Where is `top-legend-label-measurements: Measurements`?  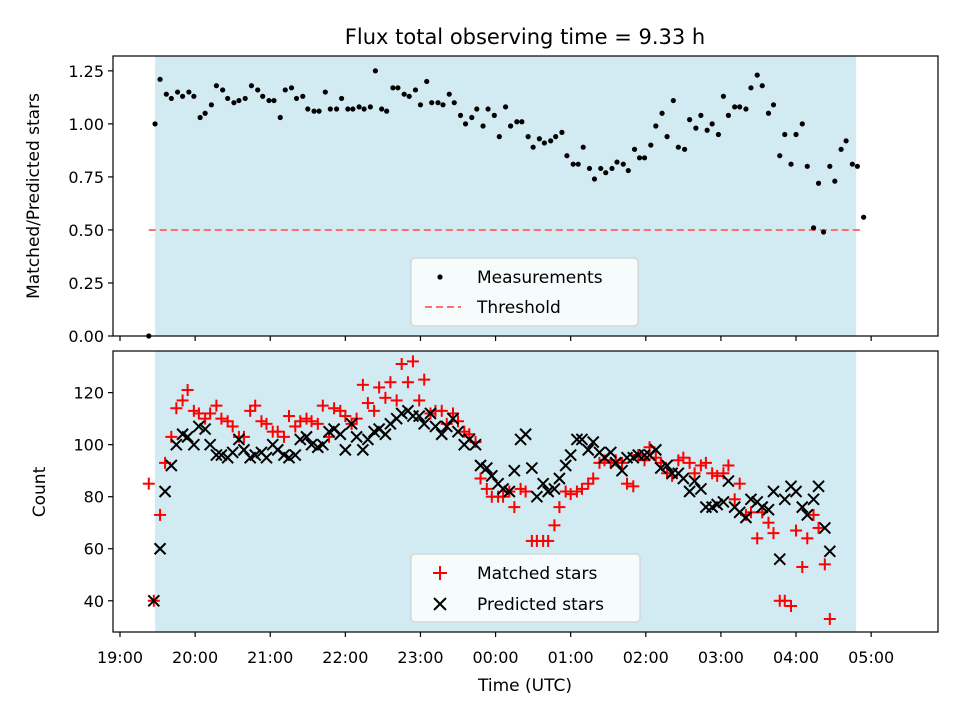
top-legend-label-measurements: Measurements is located at coordinates (540, 278).